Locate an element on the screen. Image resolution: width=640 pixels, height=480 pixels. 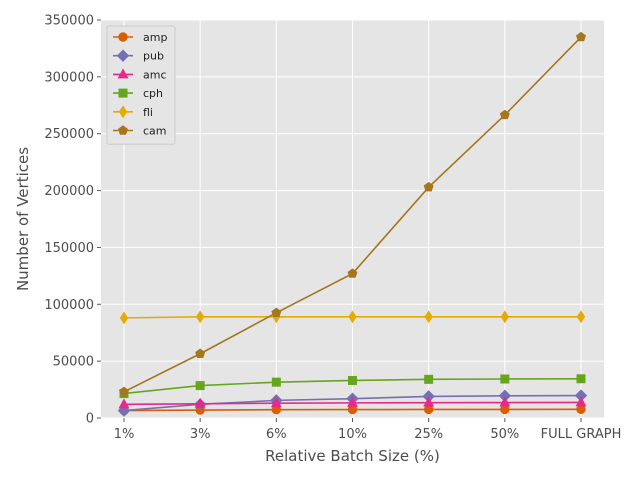
legend-item-cam: cam is located at coordinates (140, 131).